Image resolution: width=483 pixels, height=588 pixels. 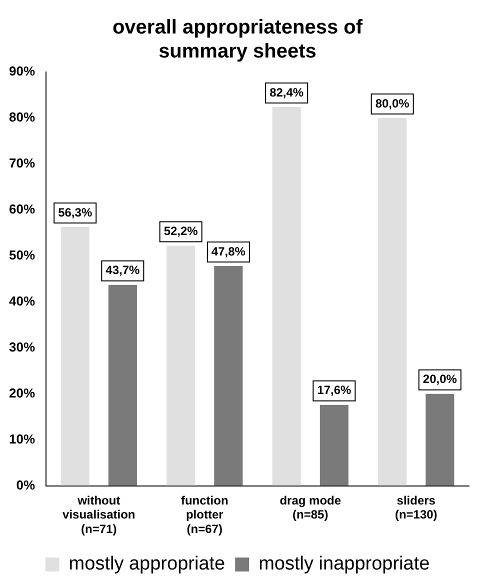 What do you see at coordinates (75, 212) in the screenshot?
I see `data-label: 56,3%` at bounding box center [75, 212].